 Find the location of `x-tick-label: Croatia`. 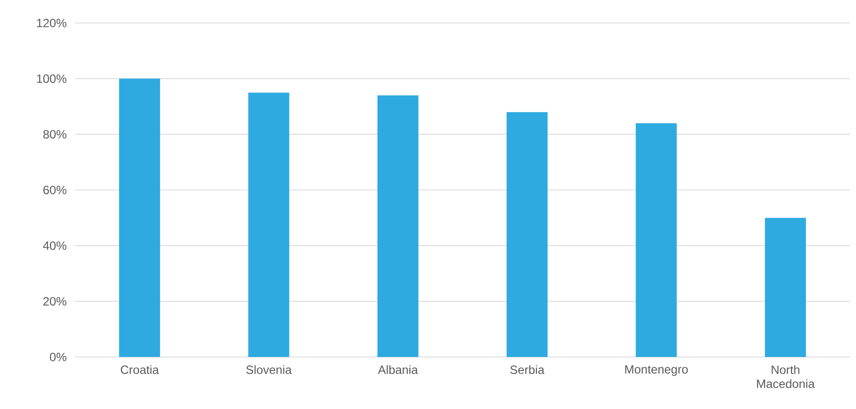

x-tick-label: Croatia is located at coordinates (139, 369).